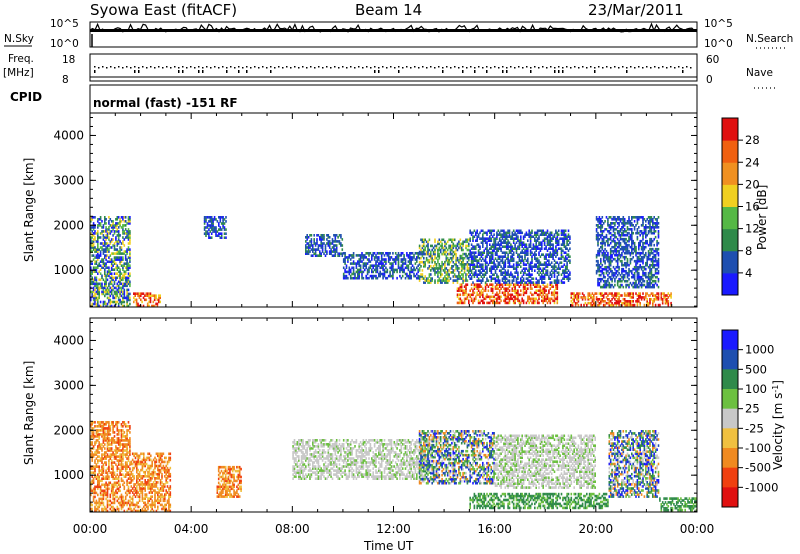 This screenshot has height=554, width=800. I want to click on nave-mark, so click(475, 71).